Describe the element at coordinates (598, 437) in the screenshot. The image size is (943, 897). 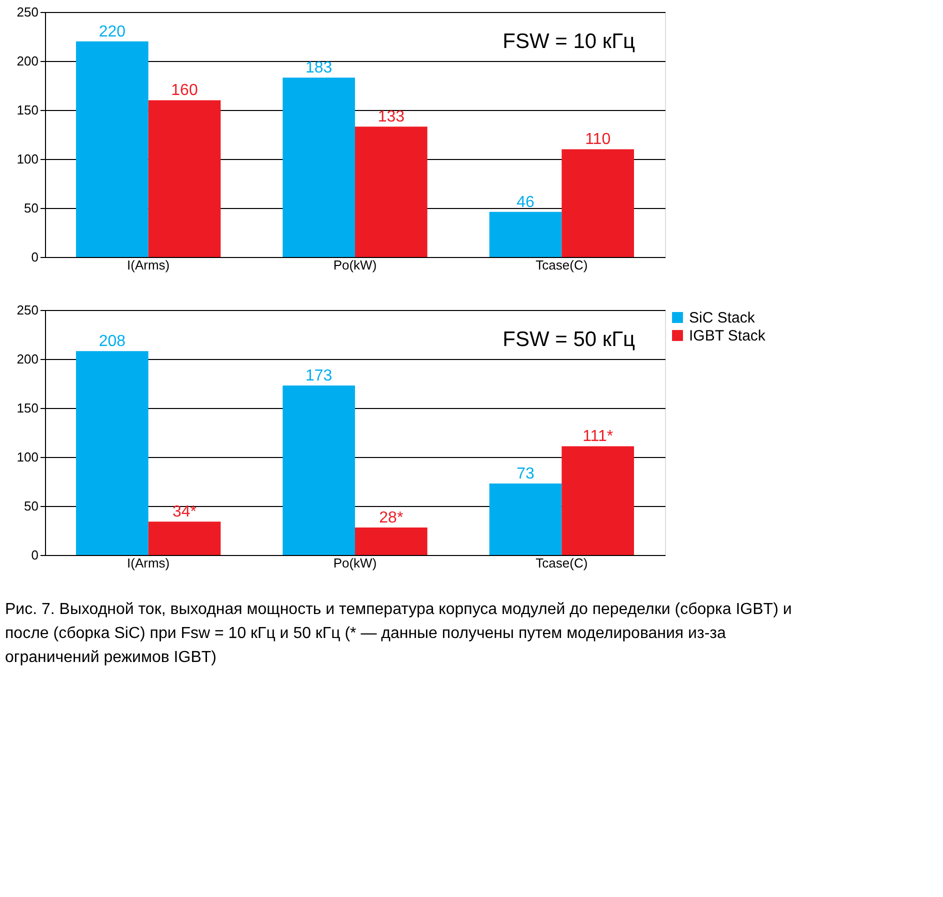
I see `data-label: 111*` at that location.